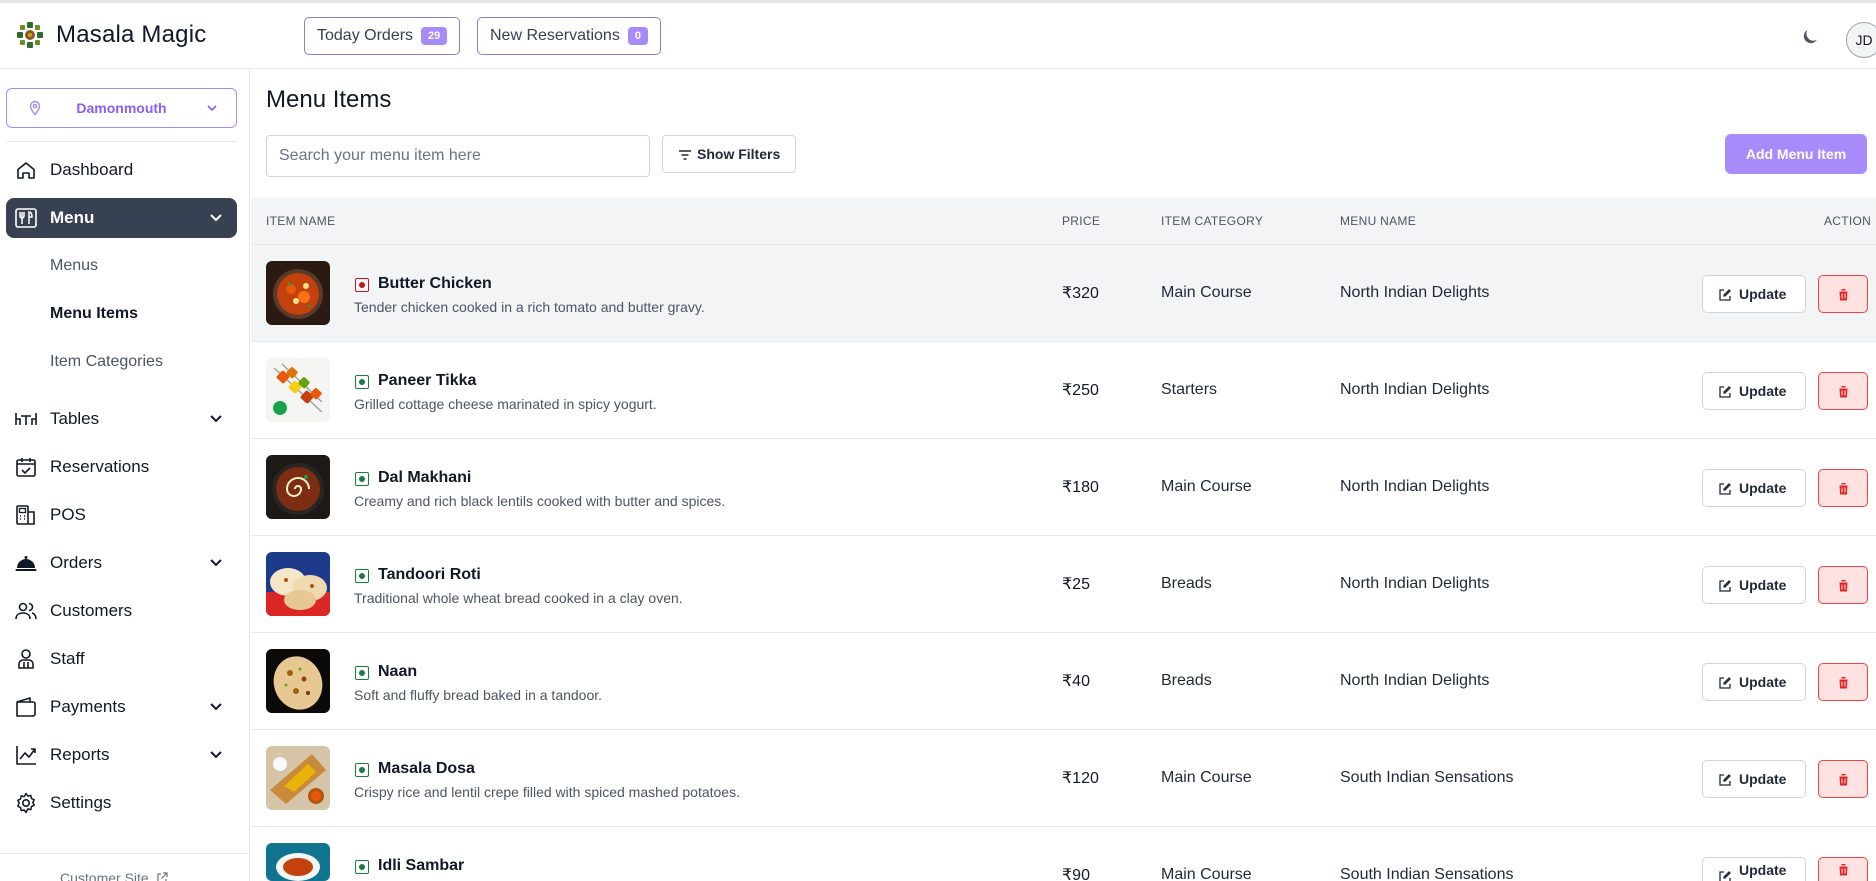  What do you see at coordinates (1076, 681) in the screenshot?
I see `item-price: ₹40` at bounding box center [1076, 681].